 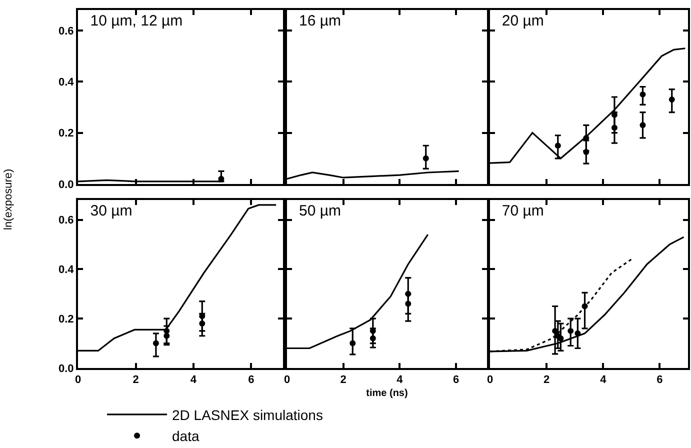 What do you see at coordinates (247, 414) in the screenshot?
I see `legend-label: 2D LASNEX simulations` at bounding box center [247, 414].